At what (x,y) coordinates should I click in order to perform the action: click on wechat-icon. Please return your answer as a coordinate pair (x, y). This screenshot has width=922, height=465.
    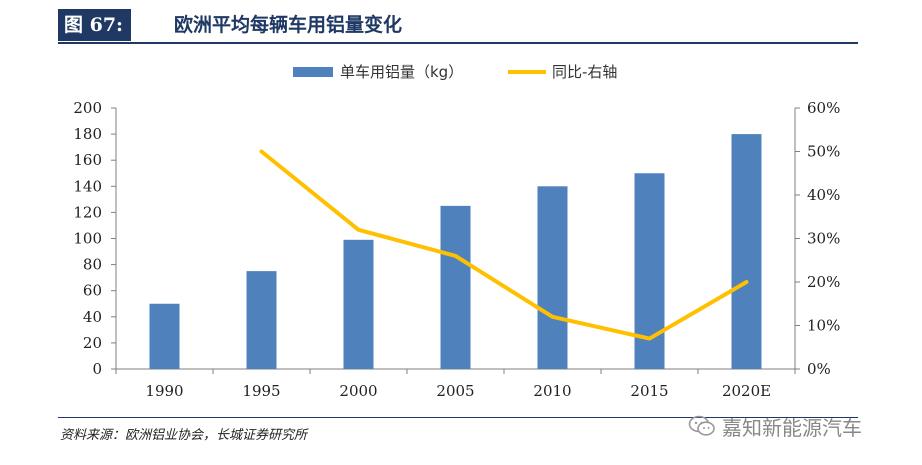
    Looking at the image, I should click on (701, 425).